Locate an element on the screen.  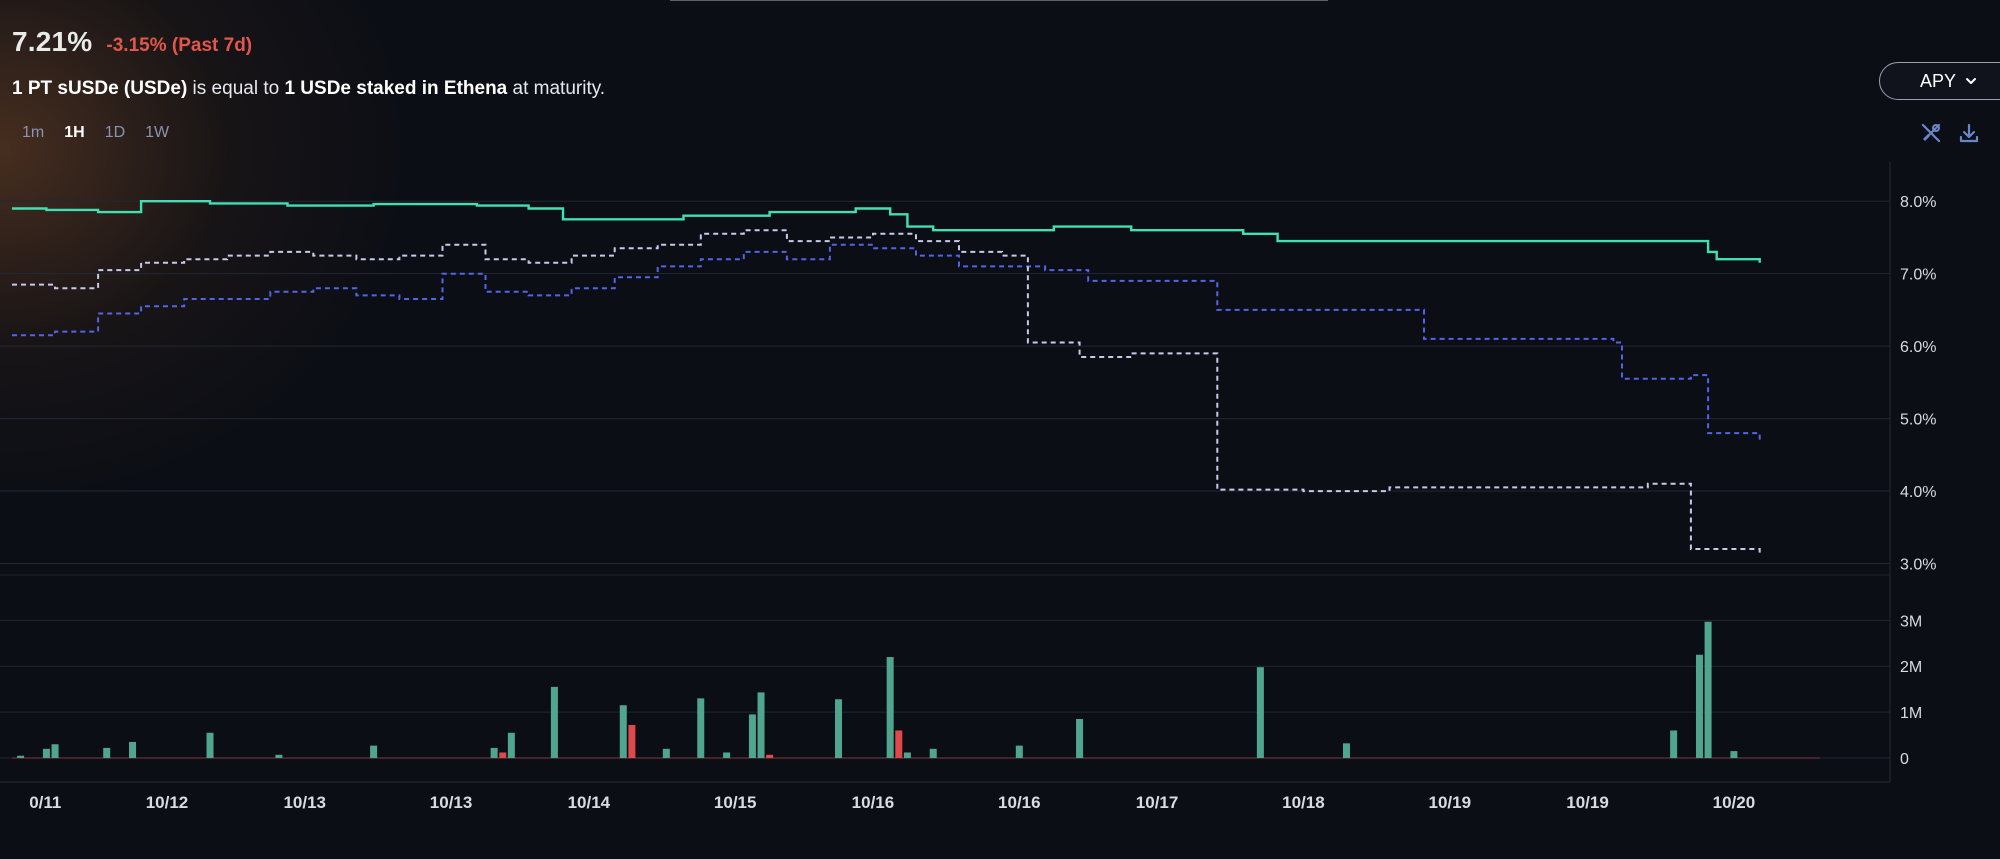
interval-1h: 1H is located at coordinates (74, 132).